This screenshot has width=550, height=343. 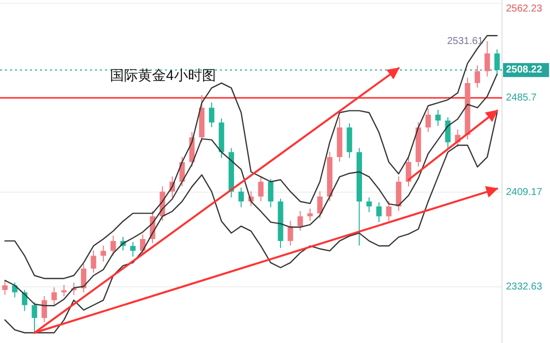 I want to click on ref-line-label: 2508.22, so click(x=524, y=70).